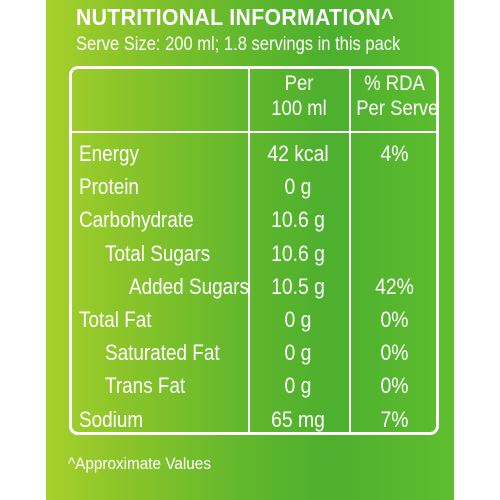 The image size is (500, 500). I want to click on nutrient-row: Energy 42 kcal 4%, so click(250, 153).